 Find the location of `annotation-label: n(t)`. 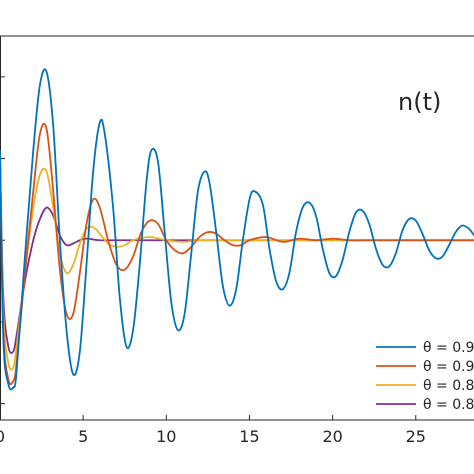

annotation-label: n(t) is located at coordinates (419, 102).